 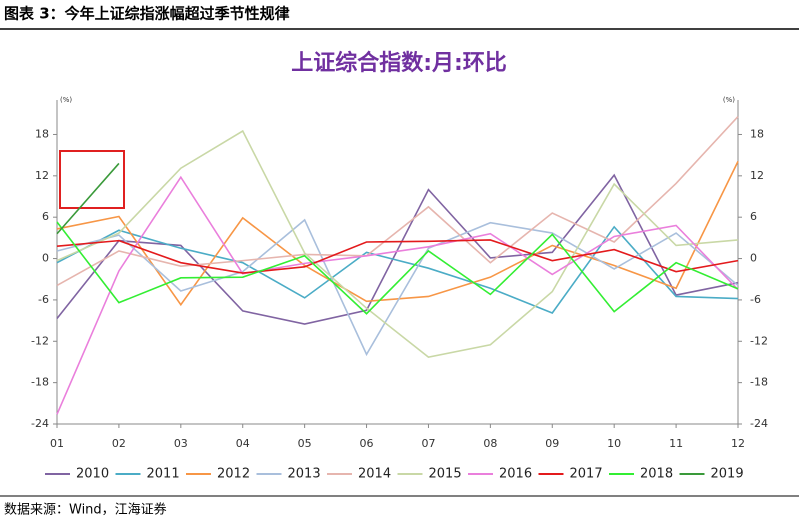 What do you see at coordinates (552, 443) in the screenshot?
I see `x-tick-label: 09` at bounding box center [552, 443].